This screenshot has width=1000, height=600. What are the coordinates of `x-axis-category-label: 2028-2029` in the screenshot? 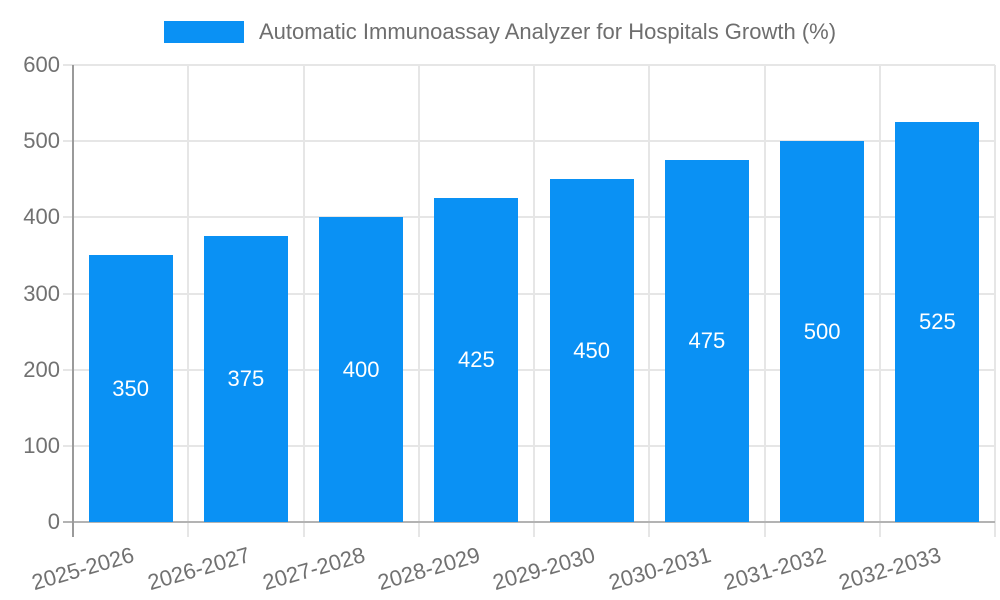 It's located at (428, 569).